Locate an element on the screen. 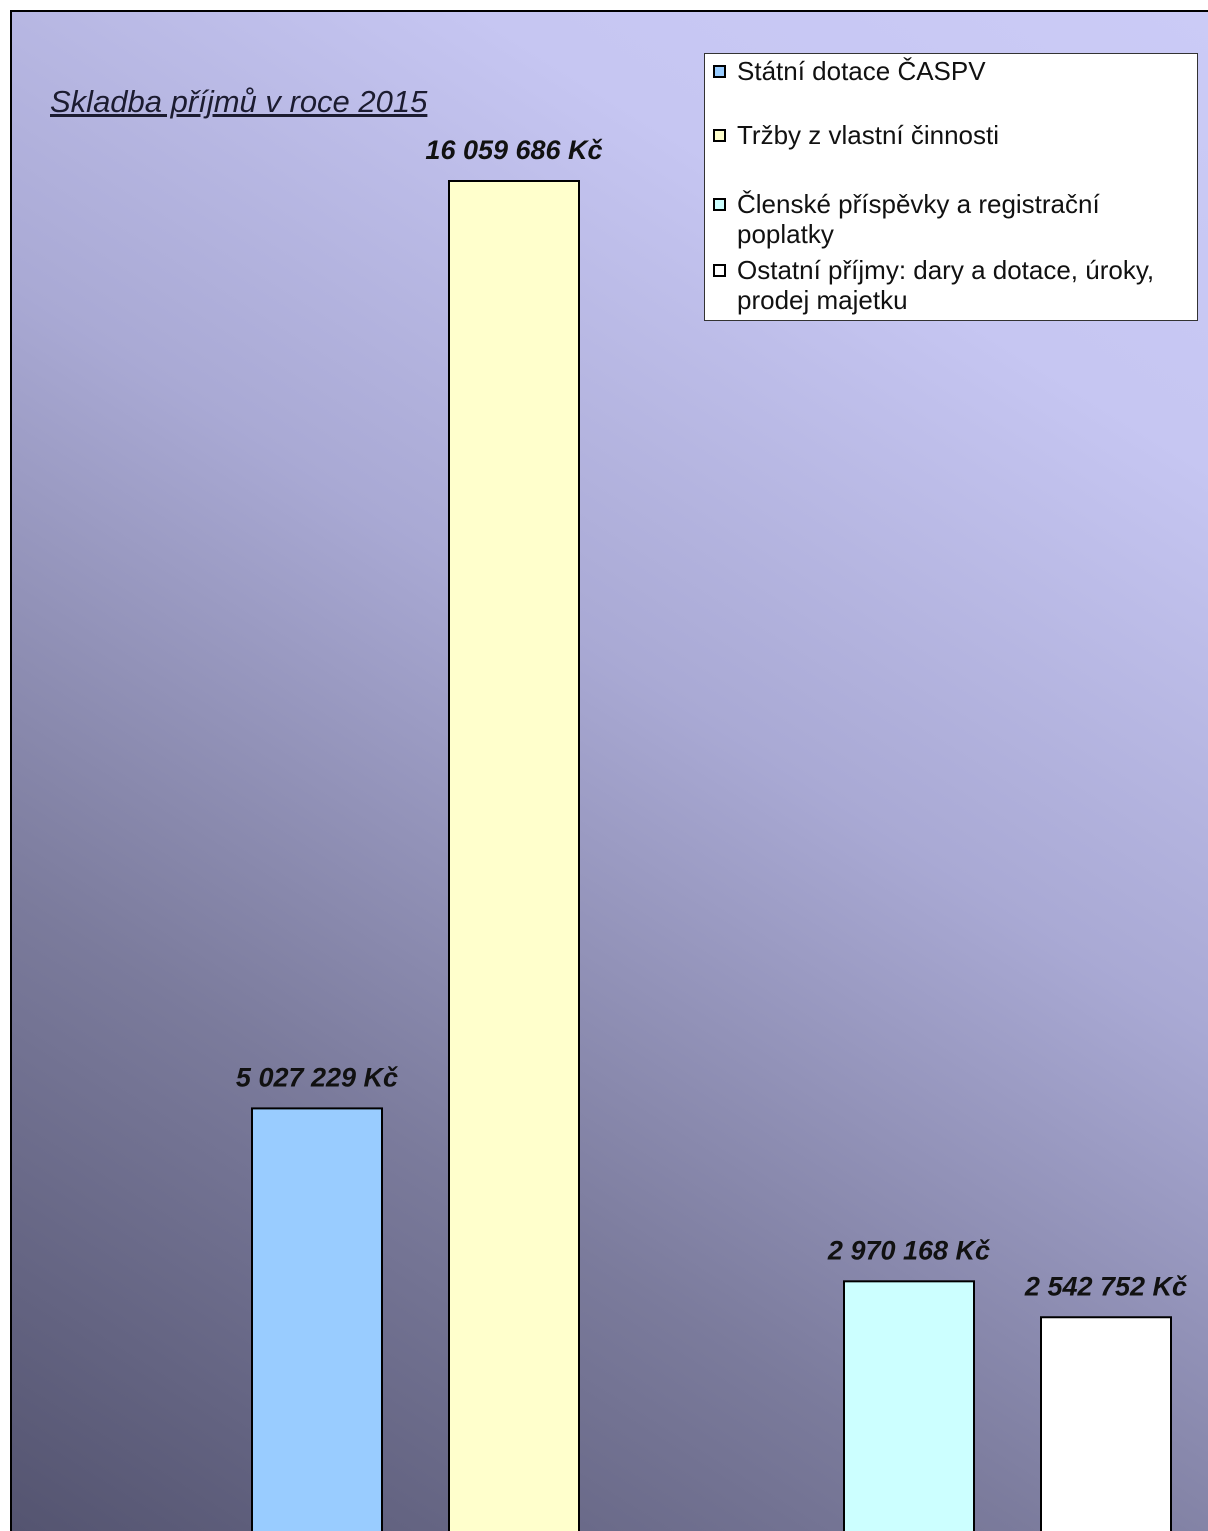 The height and width of the screenshot is (1531, 1208). bar-statni-dotace is located at coordinates (317, 1319).